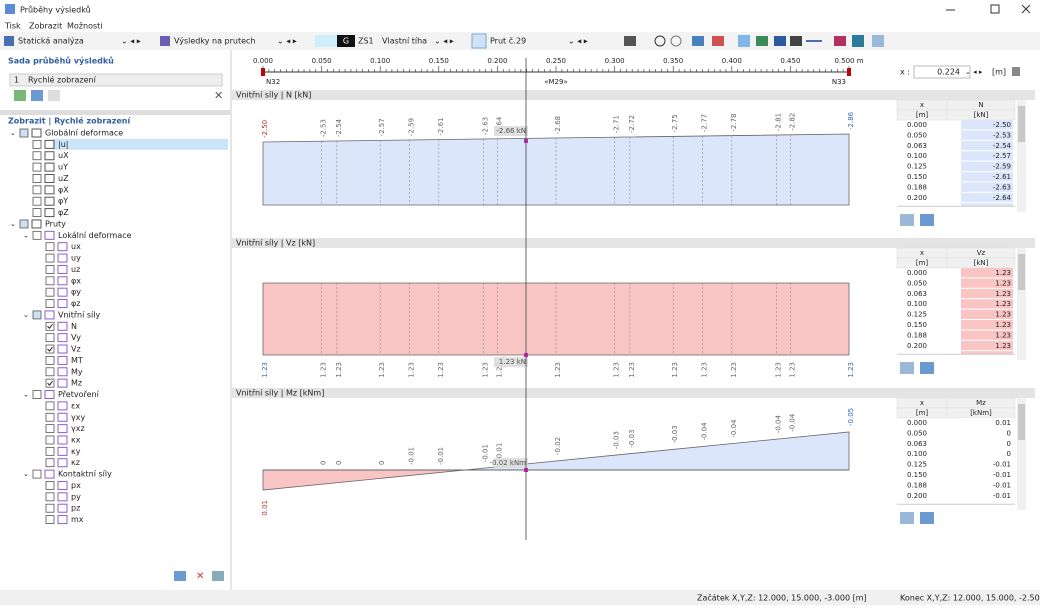  Describe the element at coordinates (77, 519) in the screenshot. I see `tree-item: mx` at that location.